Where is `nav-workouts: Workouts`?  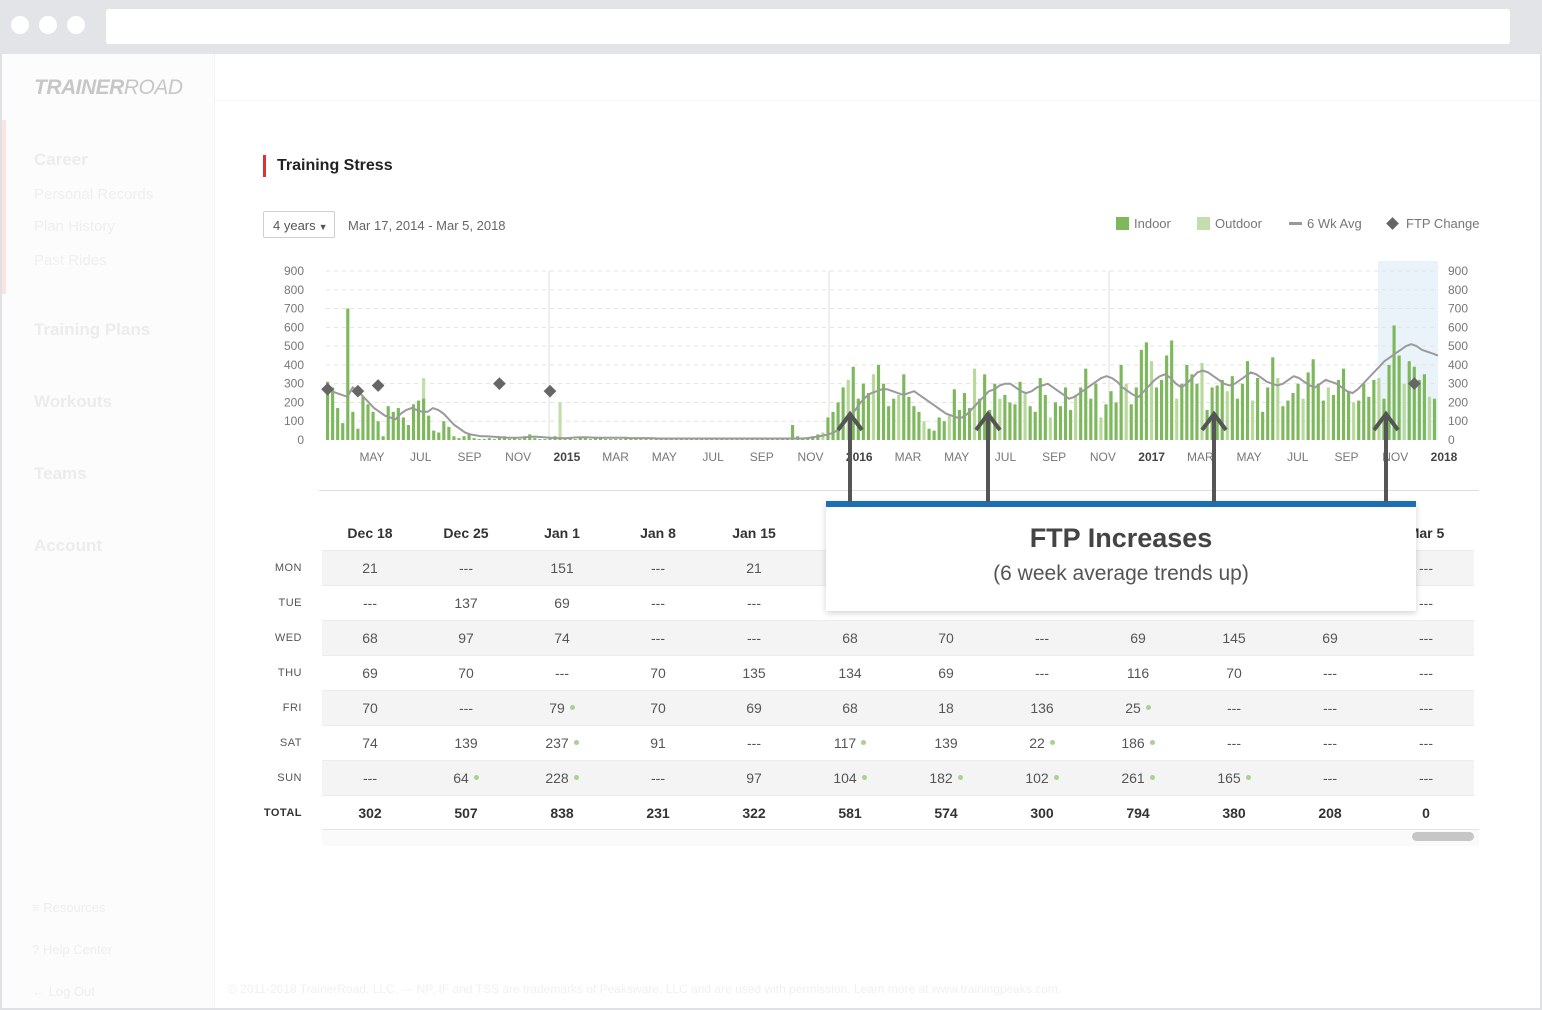 nav-workouts: Workouts is located at coordinates (73, 401).